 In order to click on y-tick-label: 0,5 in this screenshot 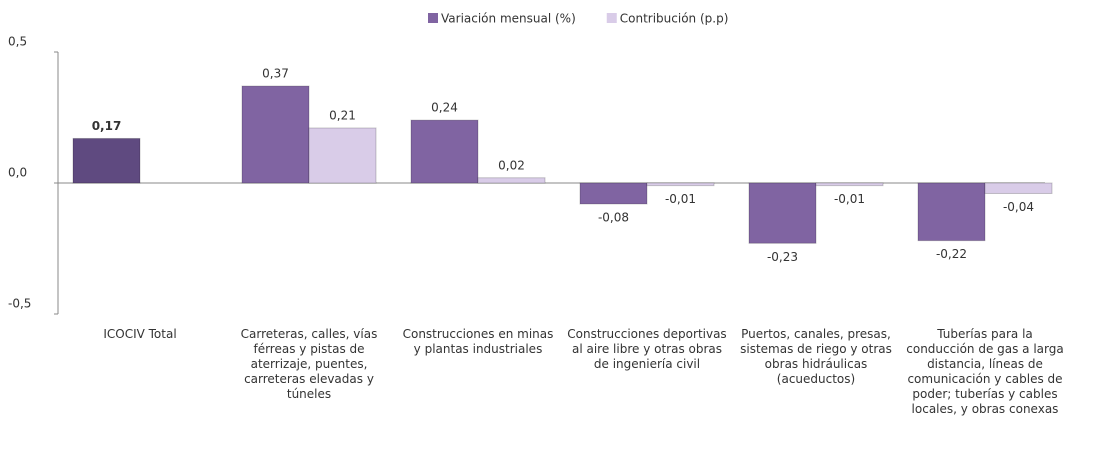, I will do `click(17, 42)`.